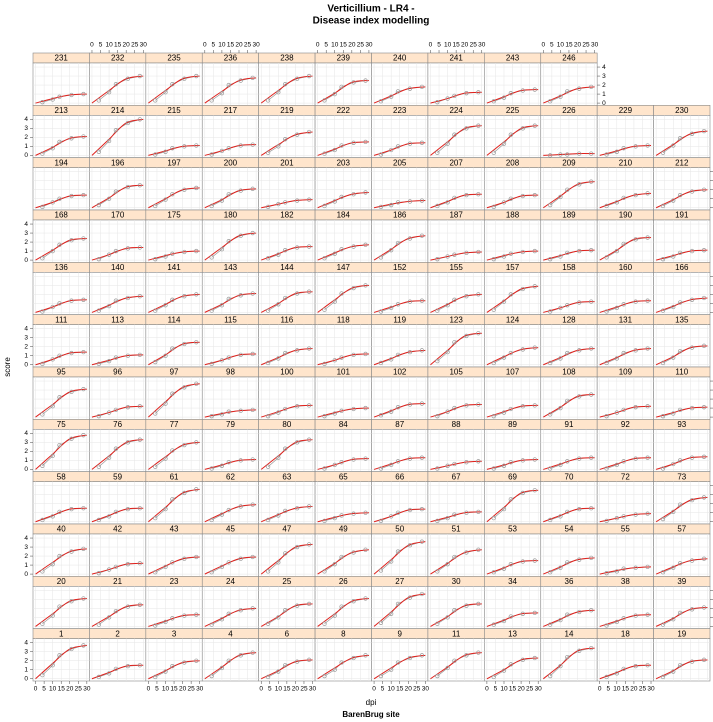 This screenshot has width=713, height=722. Describe the element at coordinates (400, 445) in the screenshot. I see `panel: 87` at that location.